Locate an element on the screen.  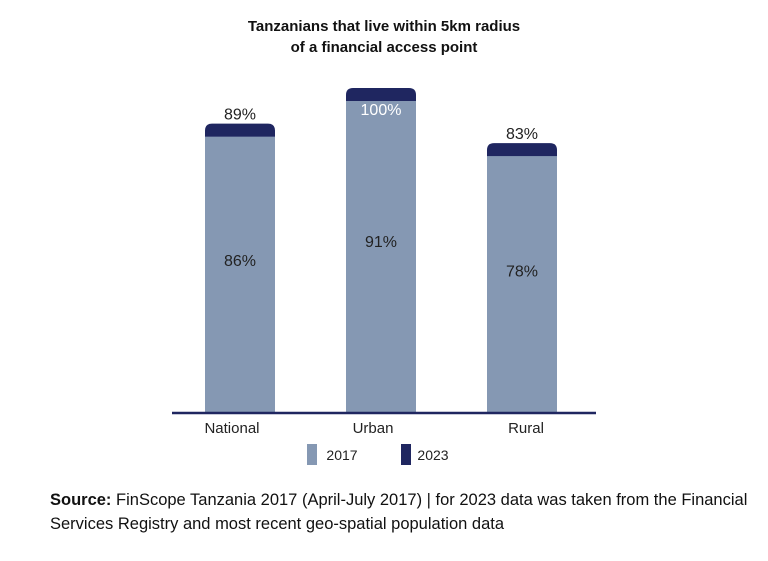
label-2023-rural: 83% is located at coordinates (522, 134).